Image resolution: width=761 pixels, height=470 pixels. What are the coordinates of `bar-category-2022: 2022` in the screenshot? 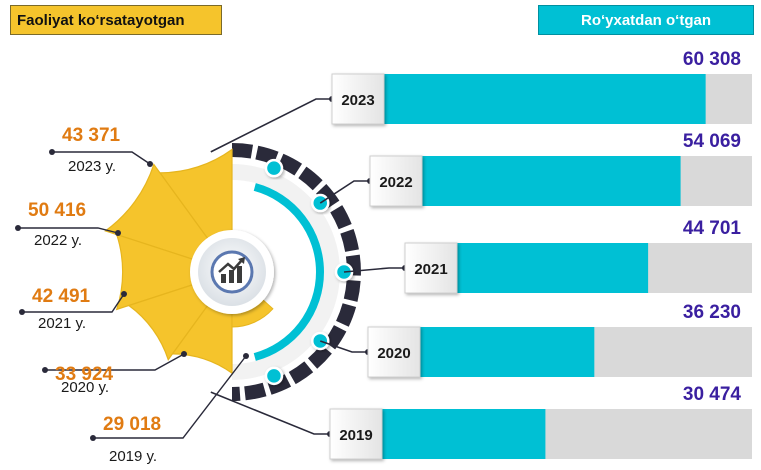 It's located at (395, 182).